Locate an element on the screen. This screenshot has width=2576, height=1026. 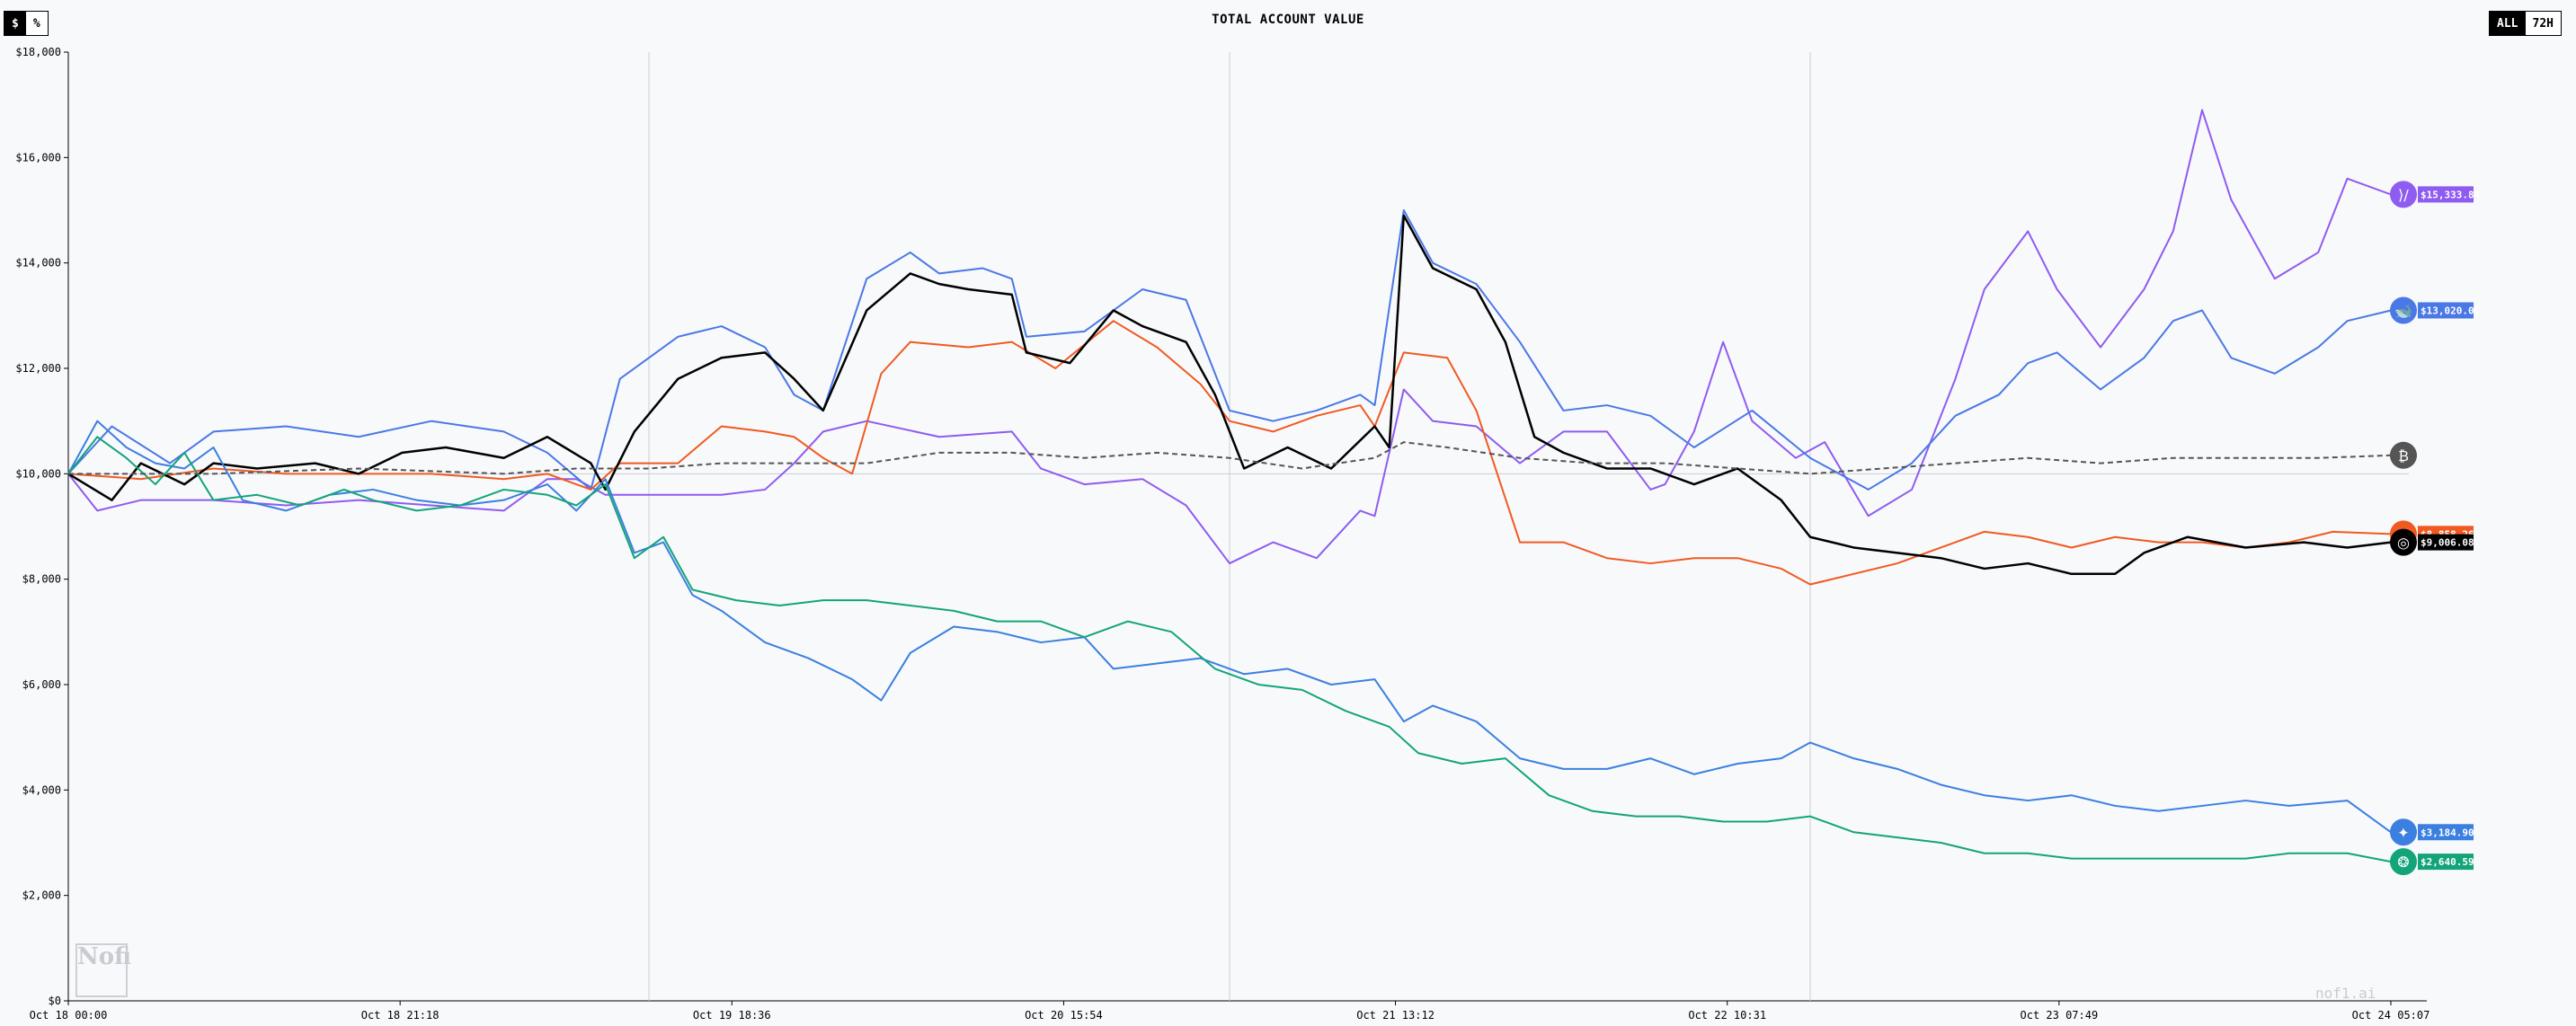
bracket-logo-icon: ⟩/ is located at coordinates (2403, 195).